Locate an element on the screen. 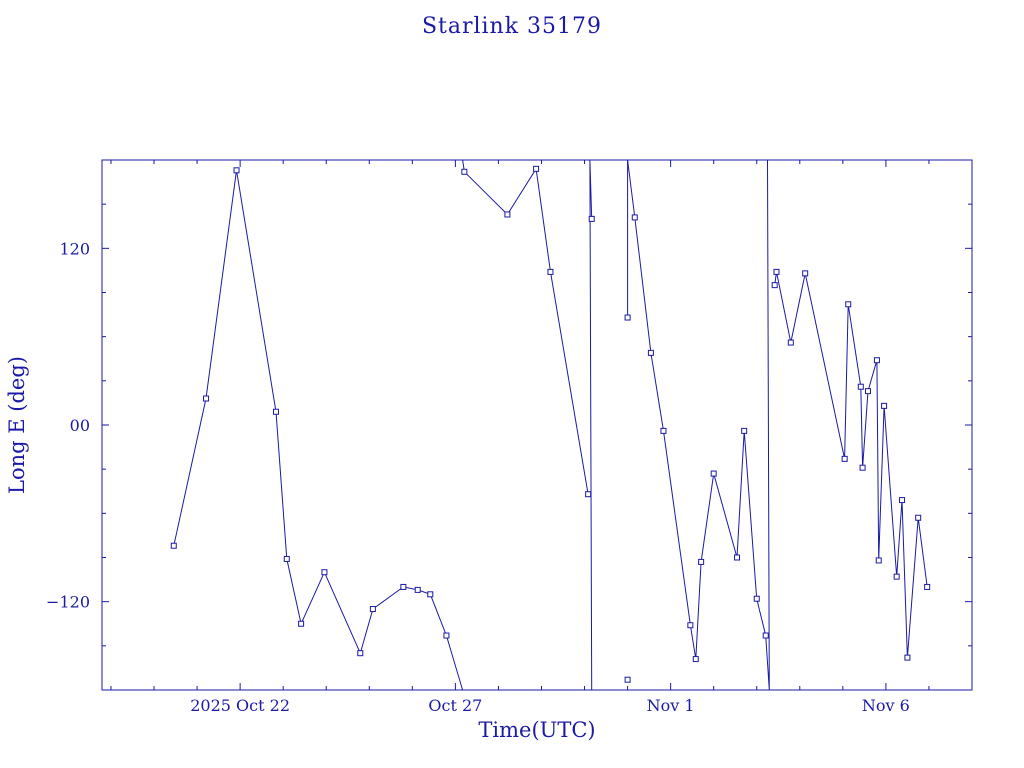  x-tick-label: Nov 1 is located at coordinates (671, 705).